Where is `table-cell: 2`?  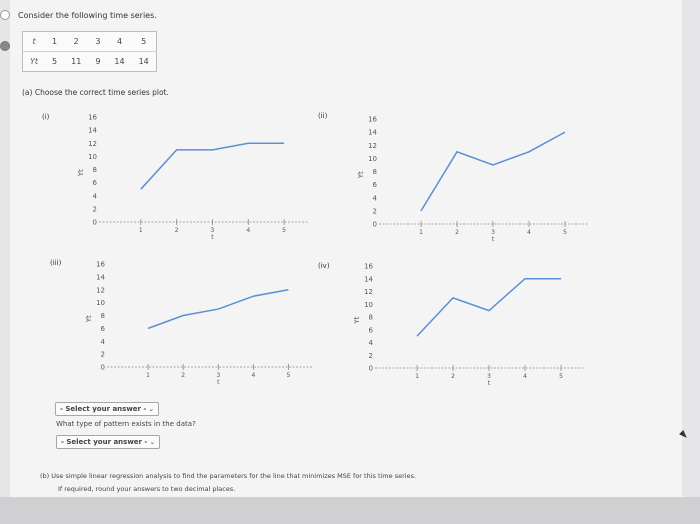
table-cell: 2 is located at coordinates (76, 41).